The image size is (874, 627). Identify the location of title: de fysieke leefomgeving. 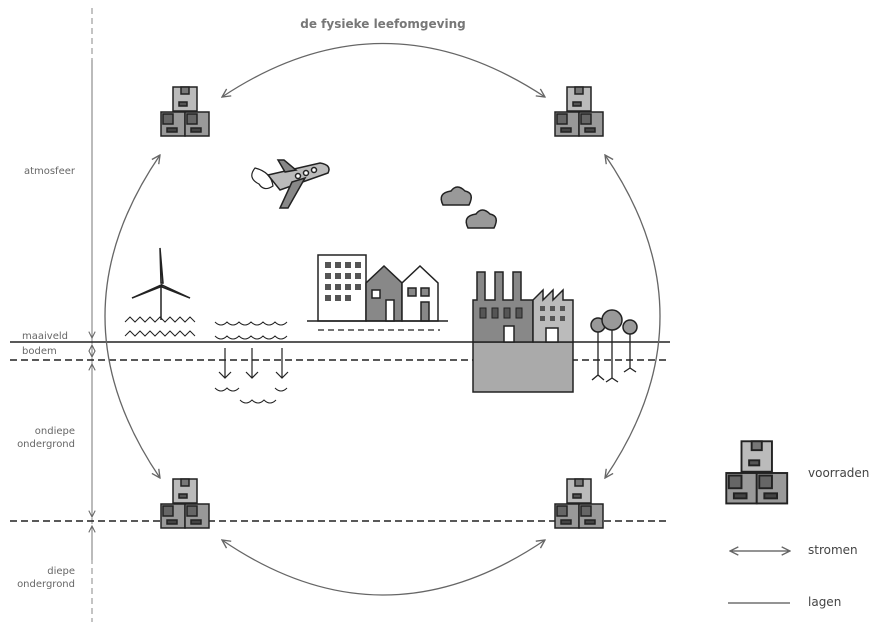
(383, 24).